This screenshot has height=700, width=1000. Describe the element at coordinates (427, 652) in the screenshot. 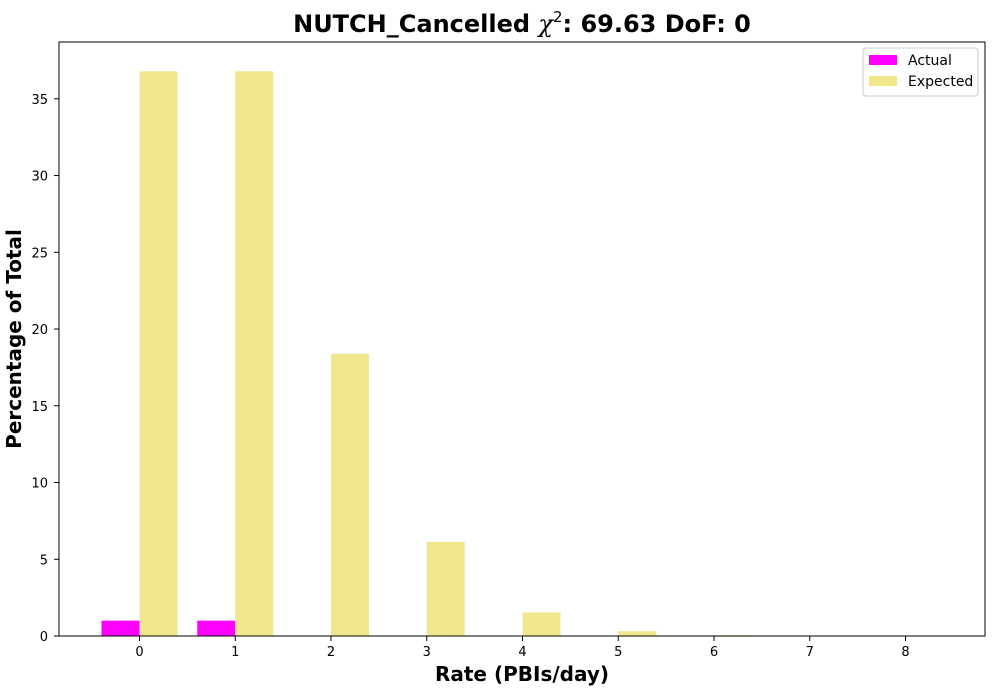

I see `x-tick-label-3: 3` at that location.